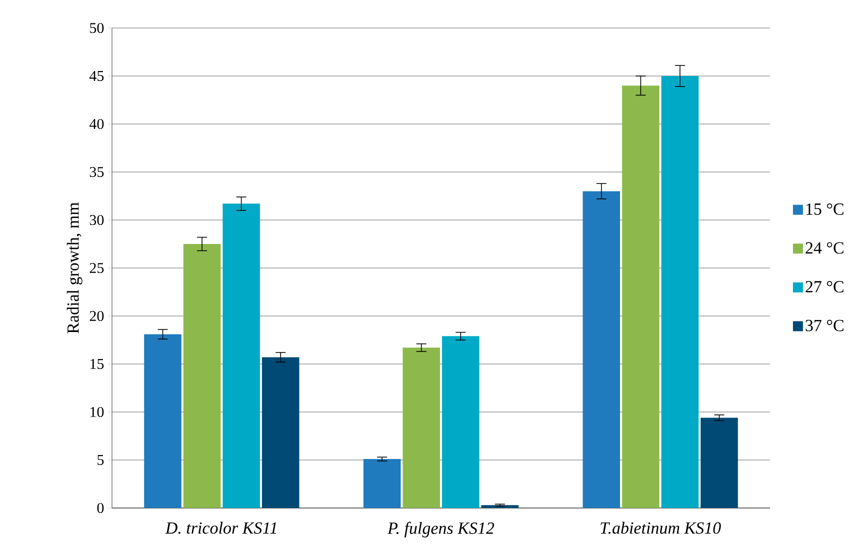 The width and height of the screenshot is (858, 560). Describe the element at coordinates (660, 528) in the screenshot. I see `x-tick-label: T.abietinum KS10` at that location.